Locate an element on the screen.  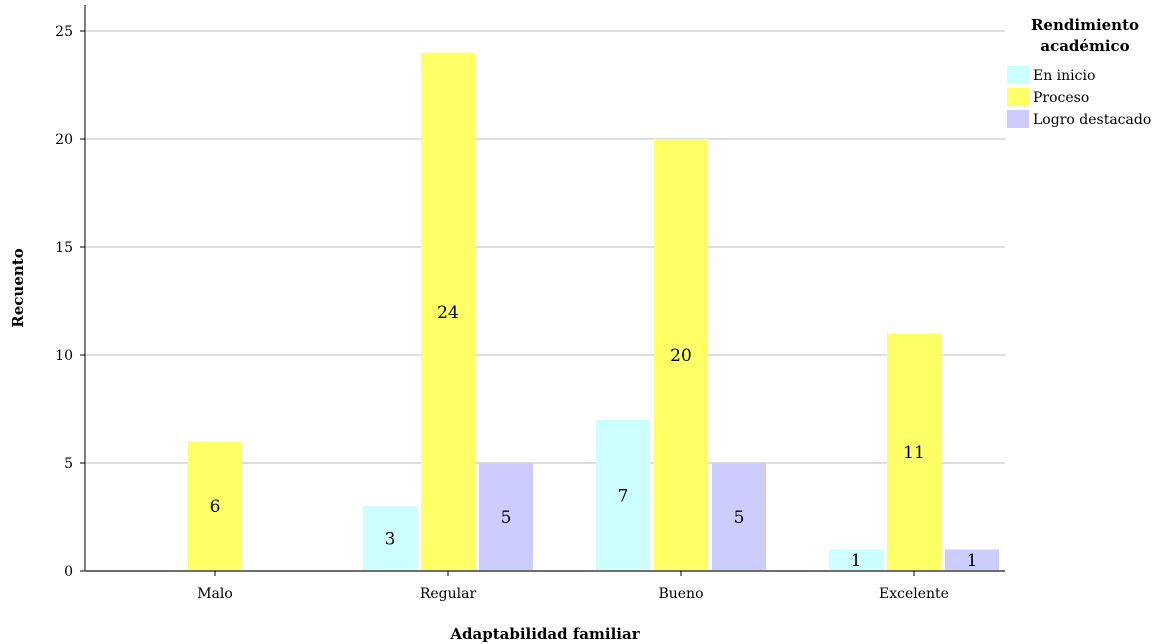
y-tick-label: 20 is located at coordinates (64, 140).